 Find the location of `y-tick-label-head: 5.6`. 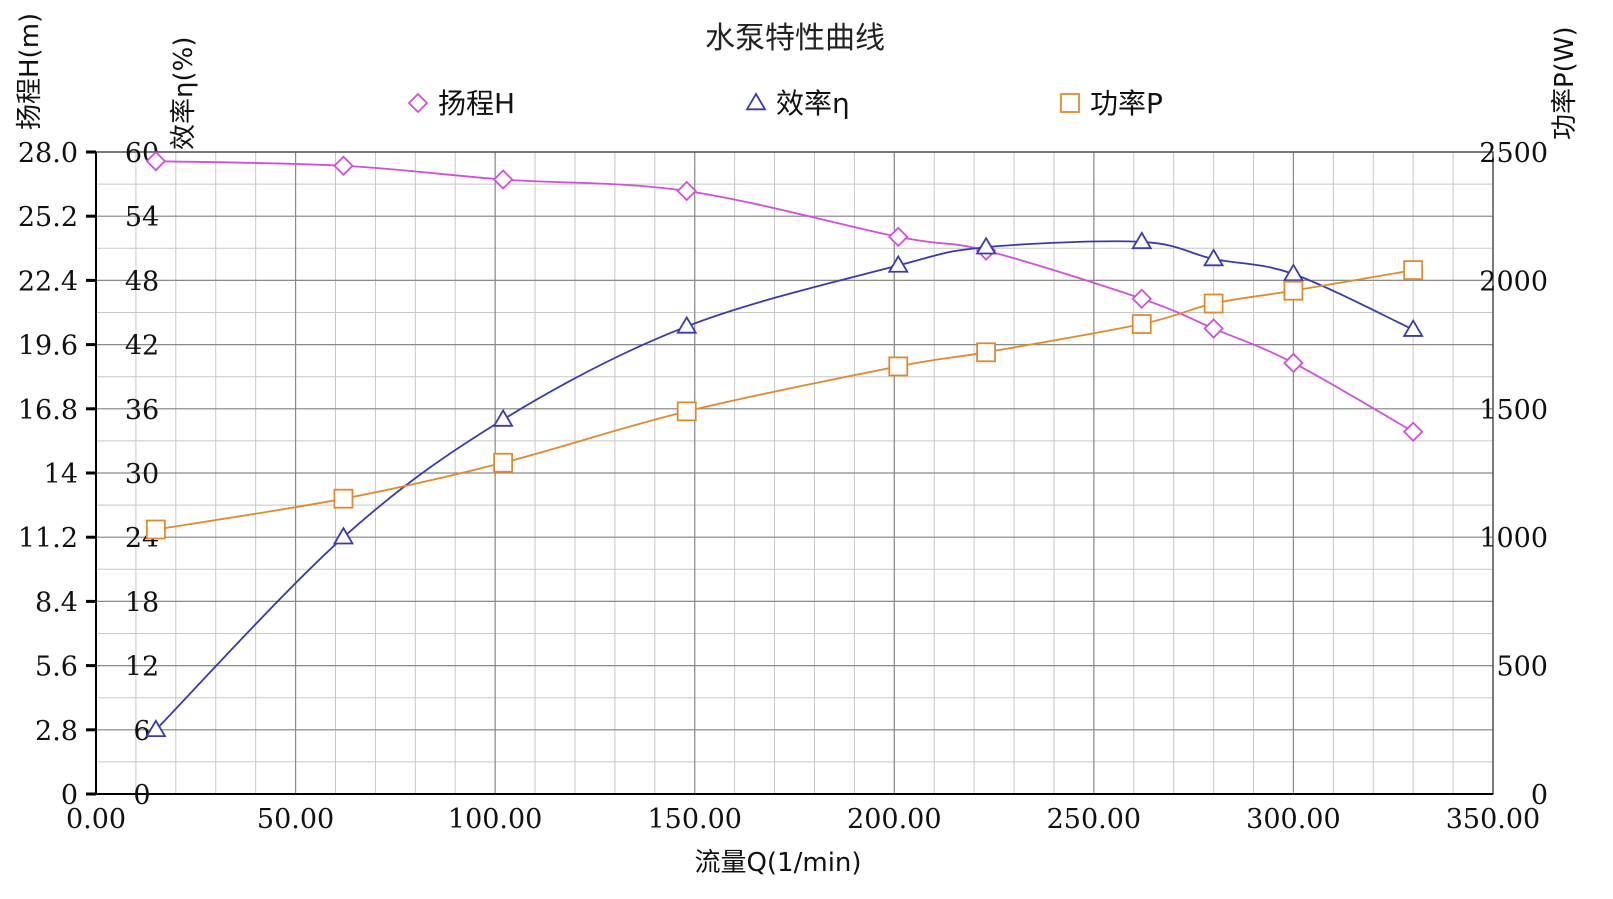

y-tick-label-head: 5.6 is located at coordinates (56, 667).